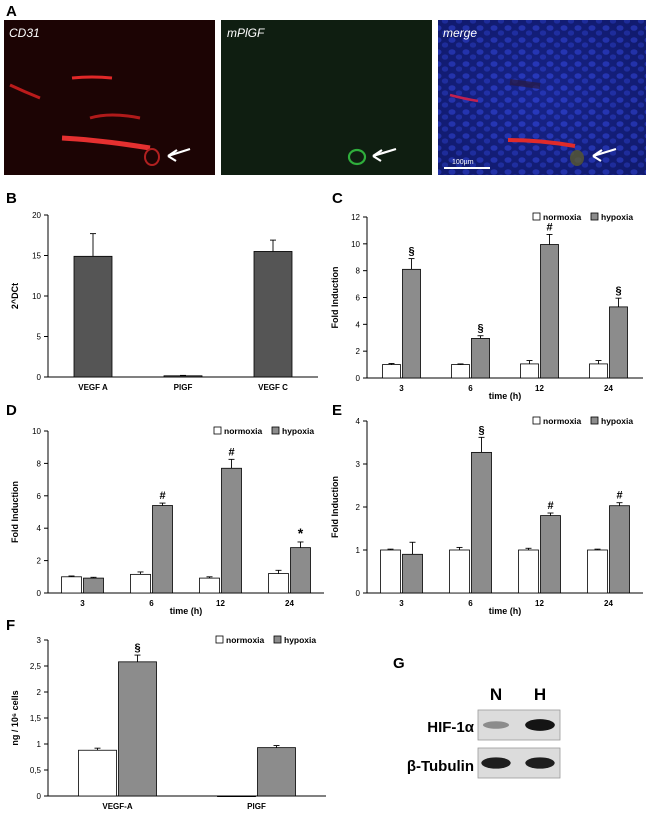 This screenshot has width=650, height=840. What do you see at coordinates (10, 625) in the screenshot?
I see `panel-letter-f: F` at bounding box center [10, 625].